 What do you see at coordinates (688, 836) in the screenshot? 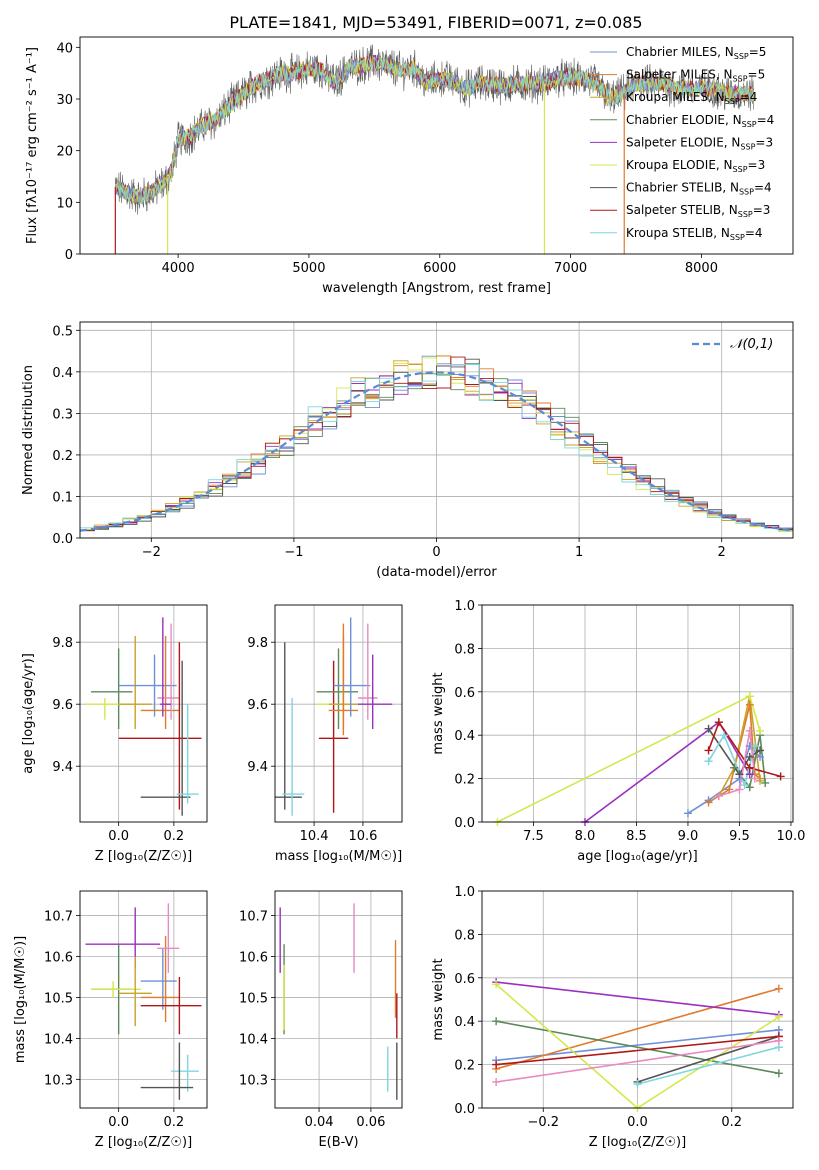
I see `x-tick-label: 9.0` at bounding box center [688, 836].